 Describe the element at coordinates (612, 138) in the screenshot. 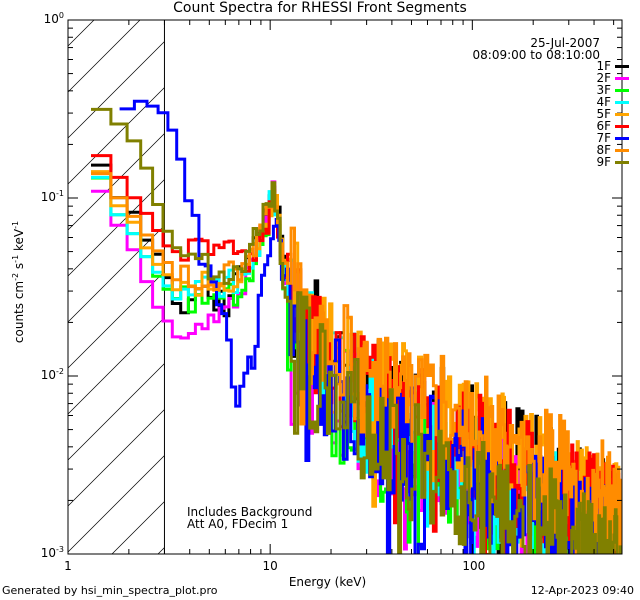

I see `legend-entry-7F: 7F` at that location.